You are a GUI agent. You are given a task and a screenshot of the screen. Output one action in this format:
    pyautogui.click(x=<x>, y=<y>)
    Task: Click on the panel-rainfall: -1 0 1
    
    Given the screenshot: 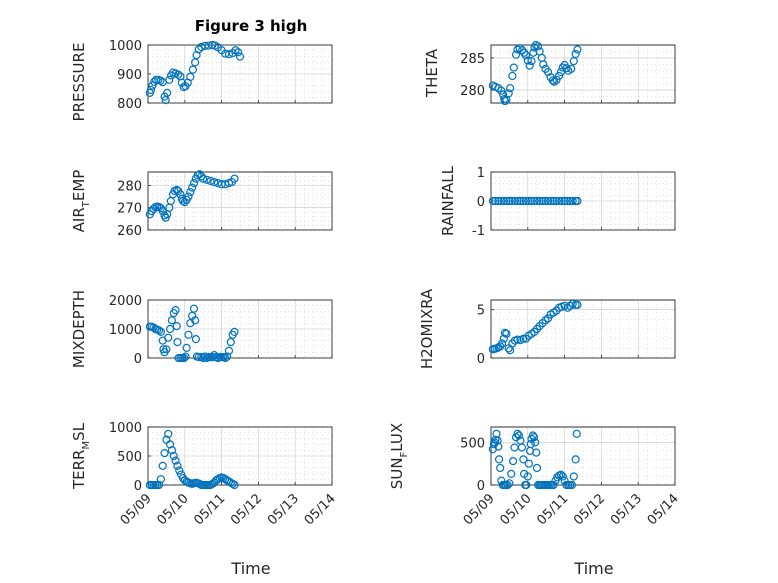 What is the action you would take?
    pyautogui.click(x=574, y=202)
    